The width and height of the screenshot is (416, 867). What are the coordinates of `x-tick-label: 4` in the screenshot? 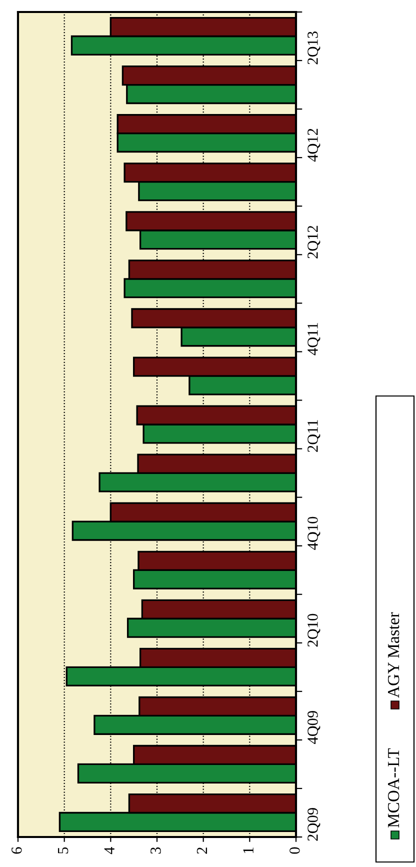 It's located at (109, 850).